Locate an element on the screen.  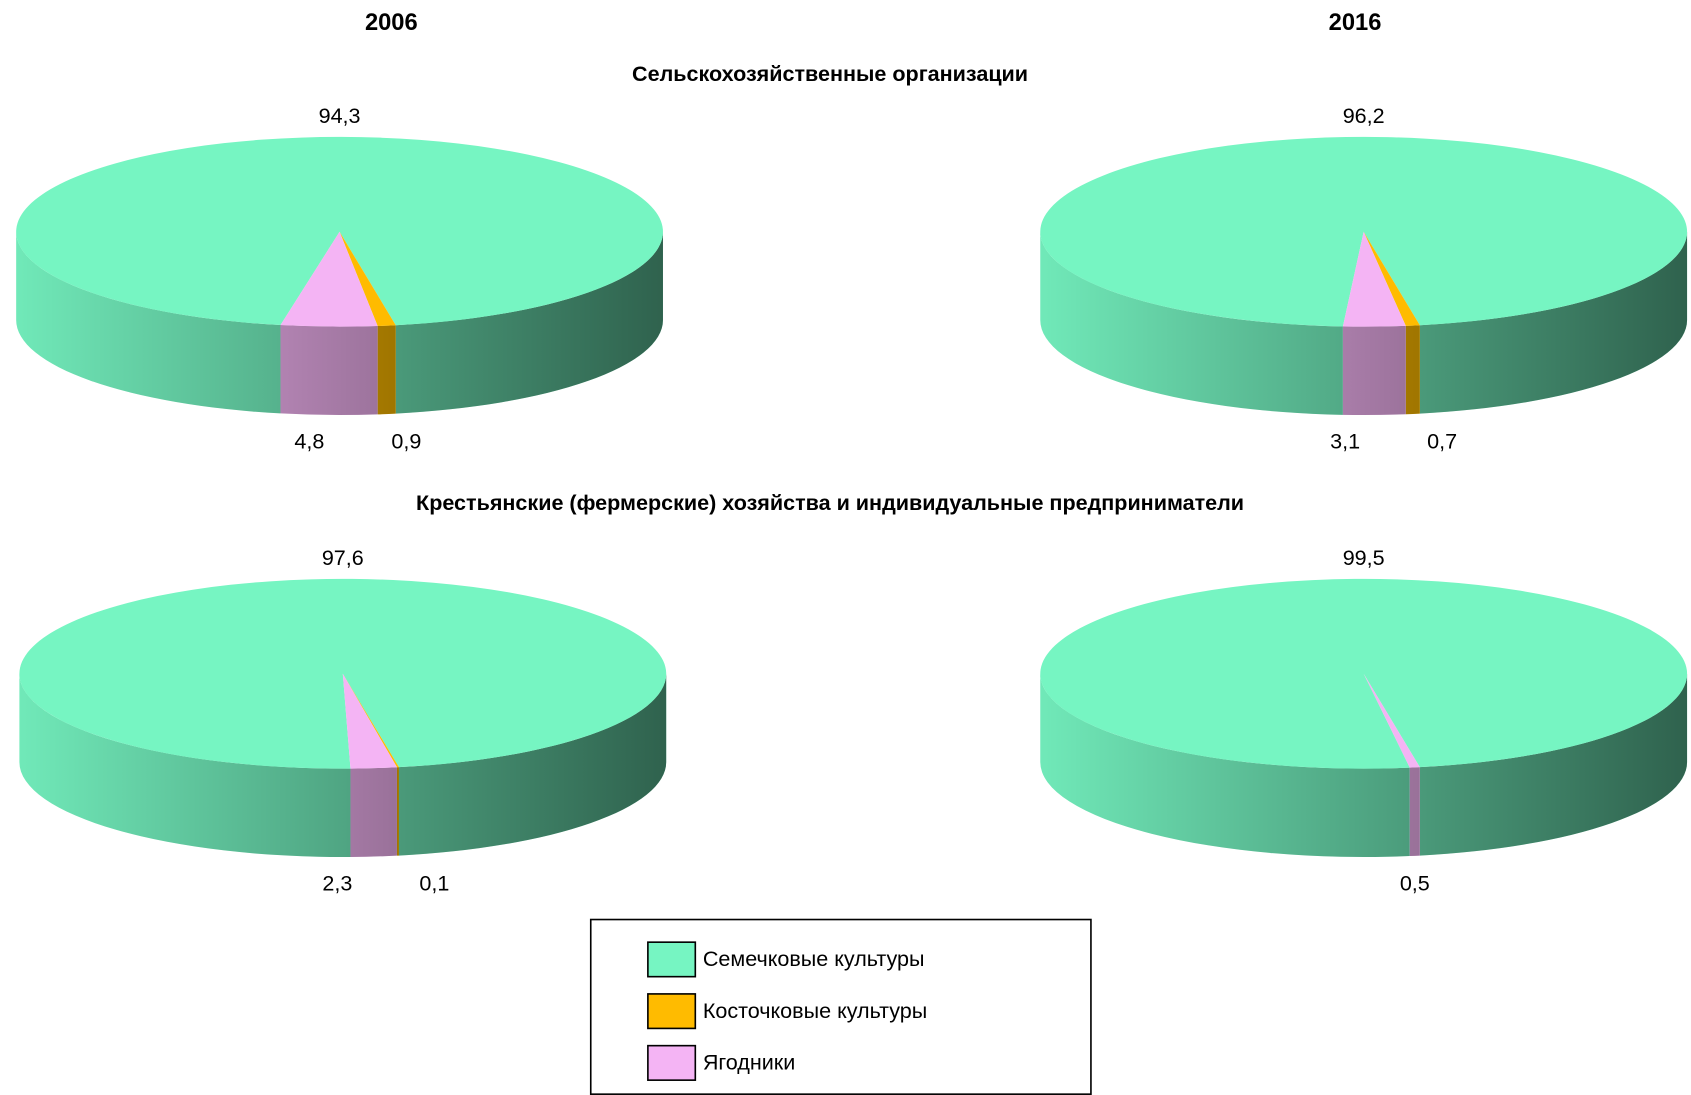
data-label: 0,9 is located at coordinates (406, 441).